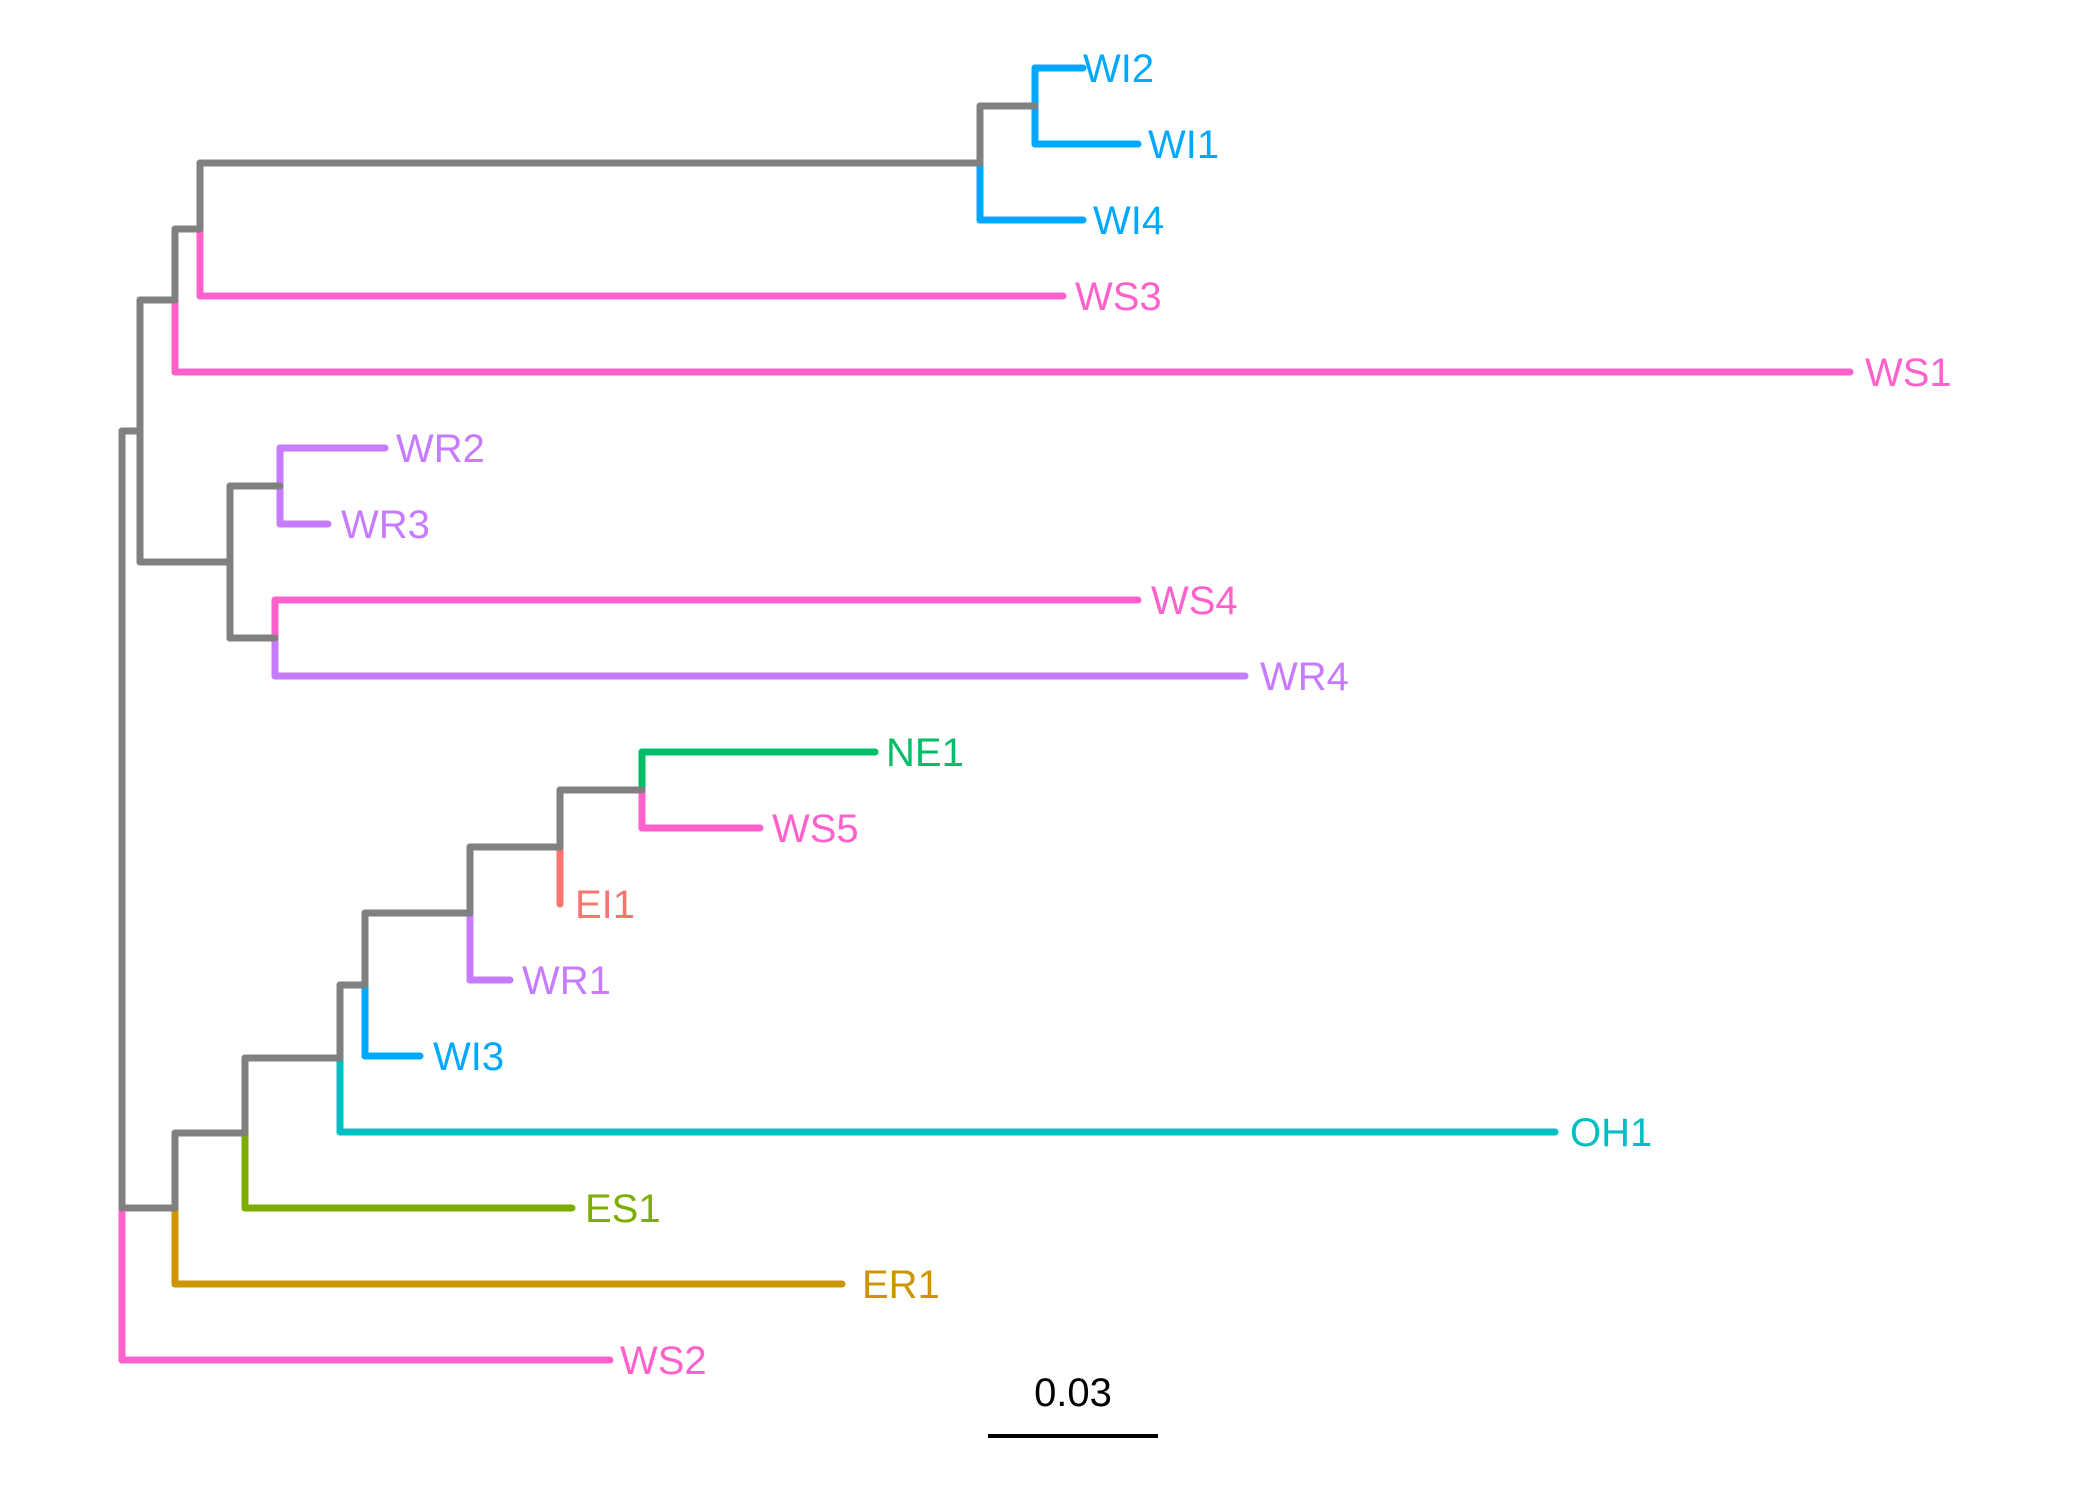  I want to click on tip-label-ne1: NE1, so click(925, 753).